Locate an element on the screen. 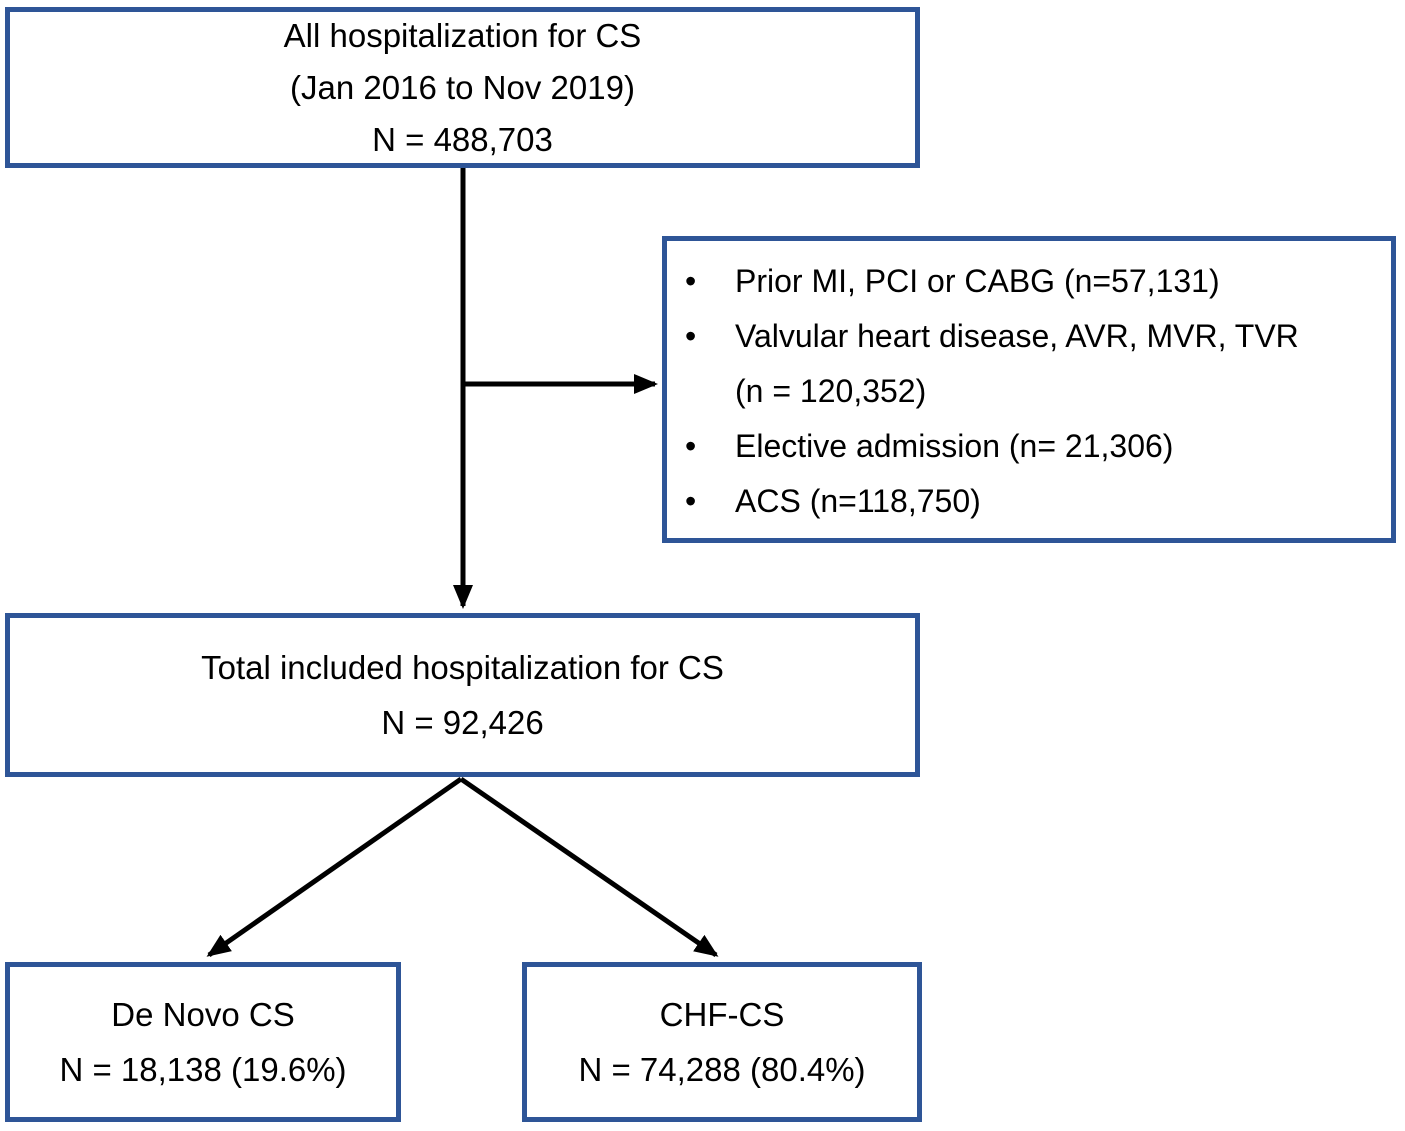 The height and width of the screenshot is (1131, 1405). chf-cs-title: CHF-CS is located at coordinates (722, 1014).